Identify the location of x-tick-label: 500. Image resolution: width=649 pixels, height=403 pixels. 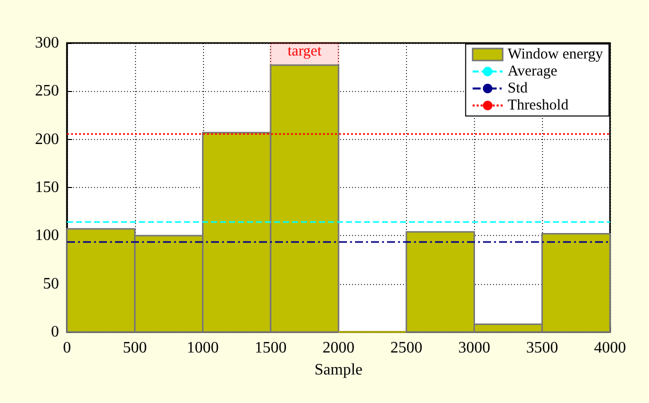
(134, 348).